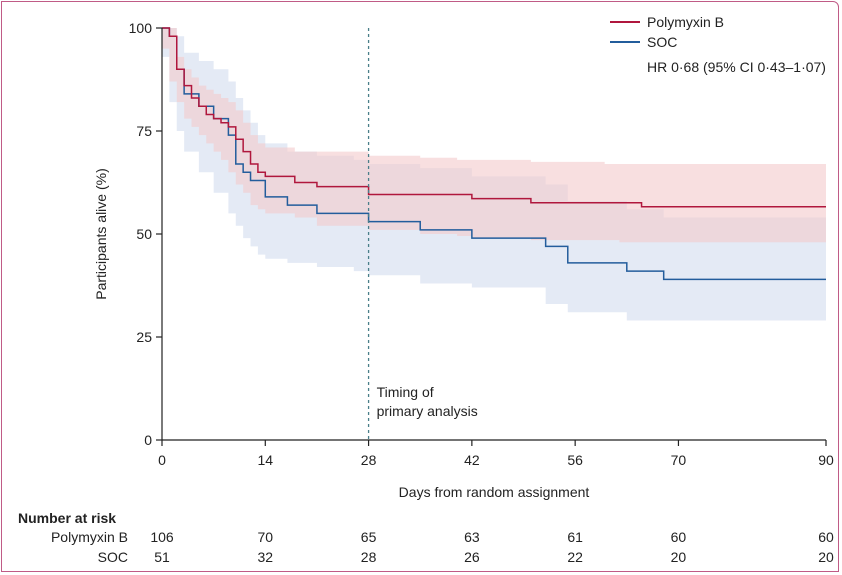 The width and height of the screenshot is (842, 575). Describe the element at coordinates (685, 22) in the screenshot. I see `legend-label-polymyxin-b: Polymyxin B` at that location.